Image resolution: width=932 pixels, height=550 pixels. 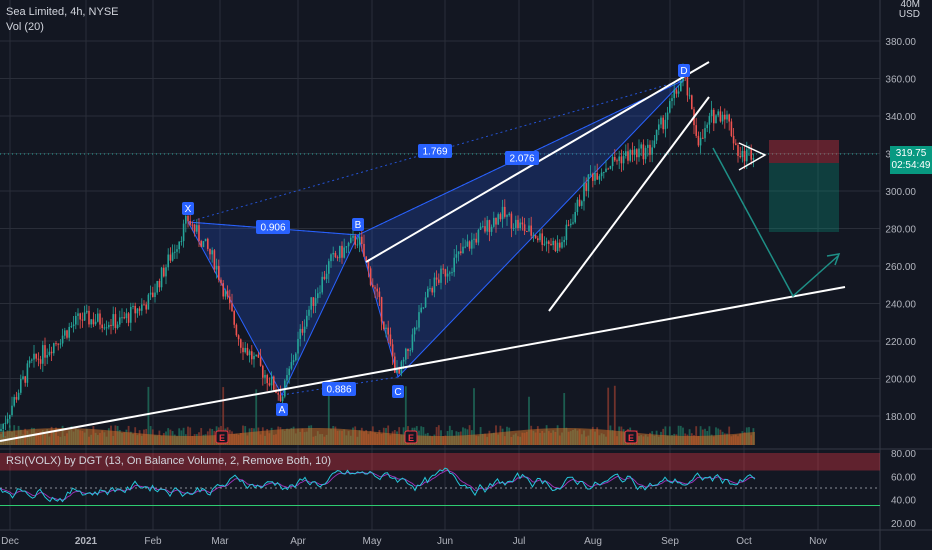 I want to click on pattern-xab, so click(x=273, y=309).